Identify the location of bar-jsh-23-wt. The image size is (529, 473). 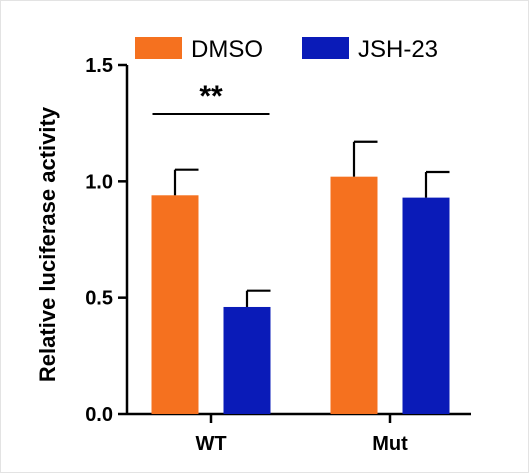
(247, 360).